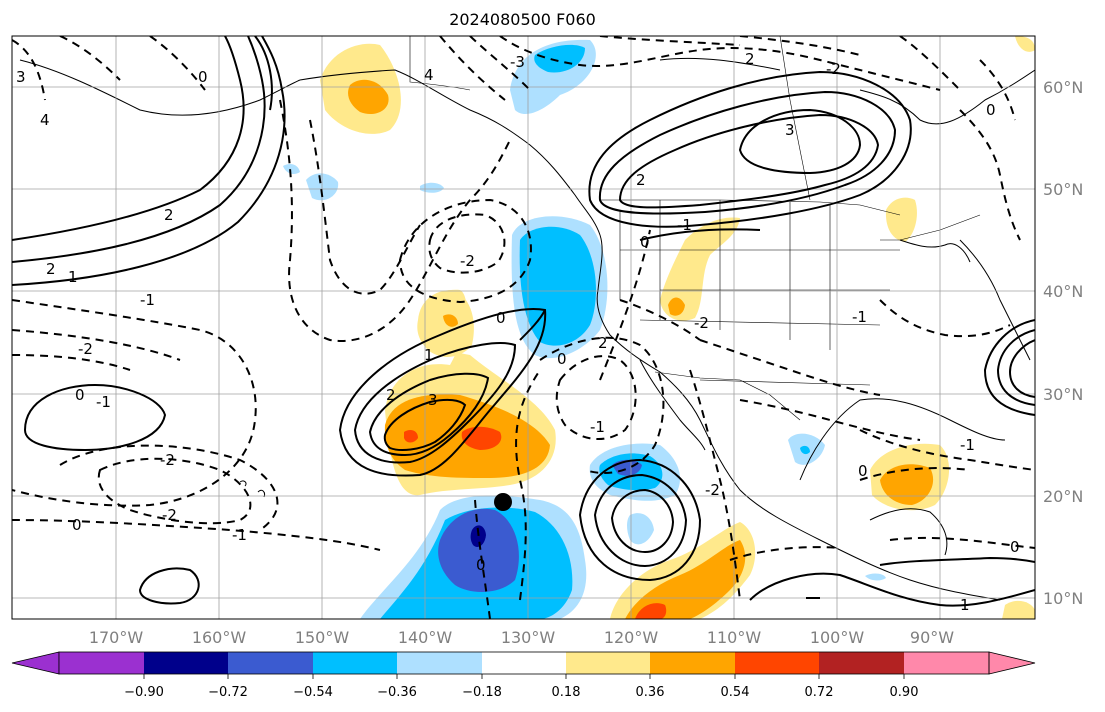  I want to click on contour-label: -3, so click(517, 62).